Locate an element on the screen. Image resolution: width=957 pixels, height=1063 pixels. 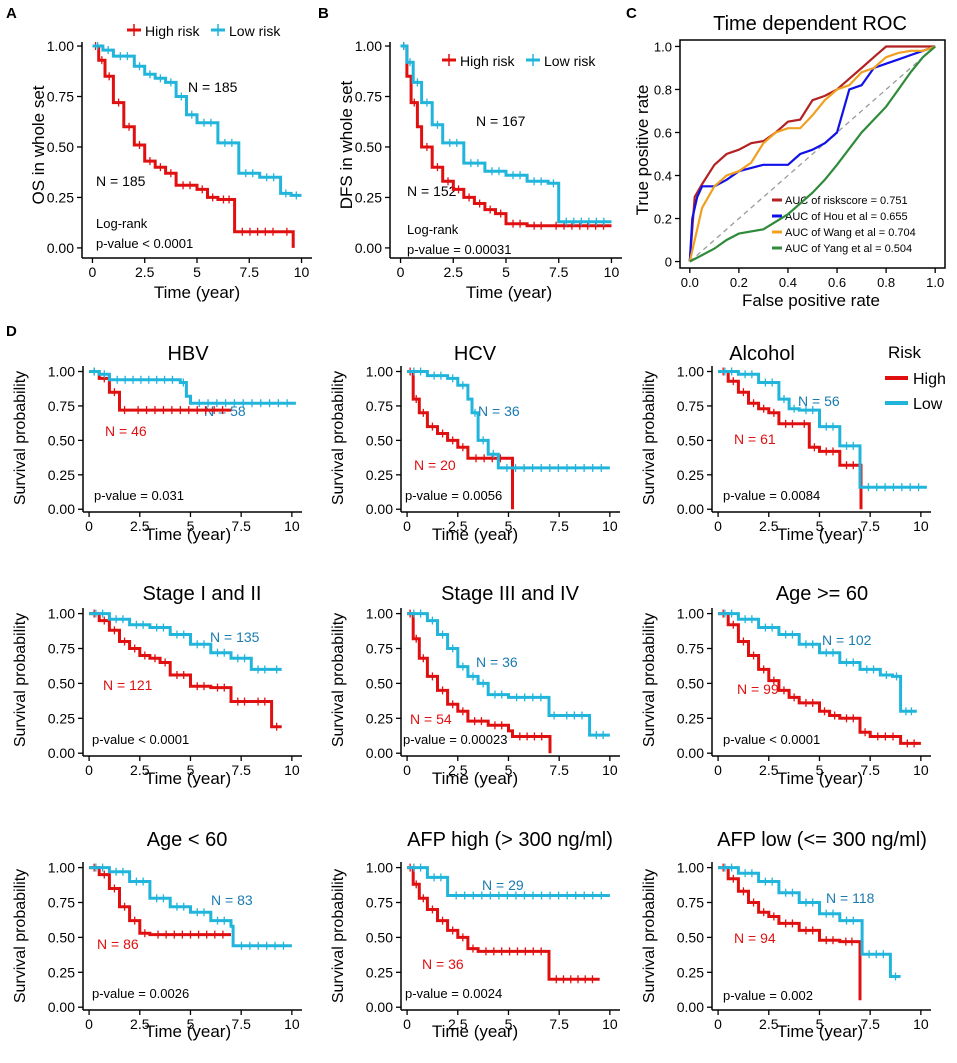
legend-high-label: High risk is located at coordinates (172, 31).